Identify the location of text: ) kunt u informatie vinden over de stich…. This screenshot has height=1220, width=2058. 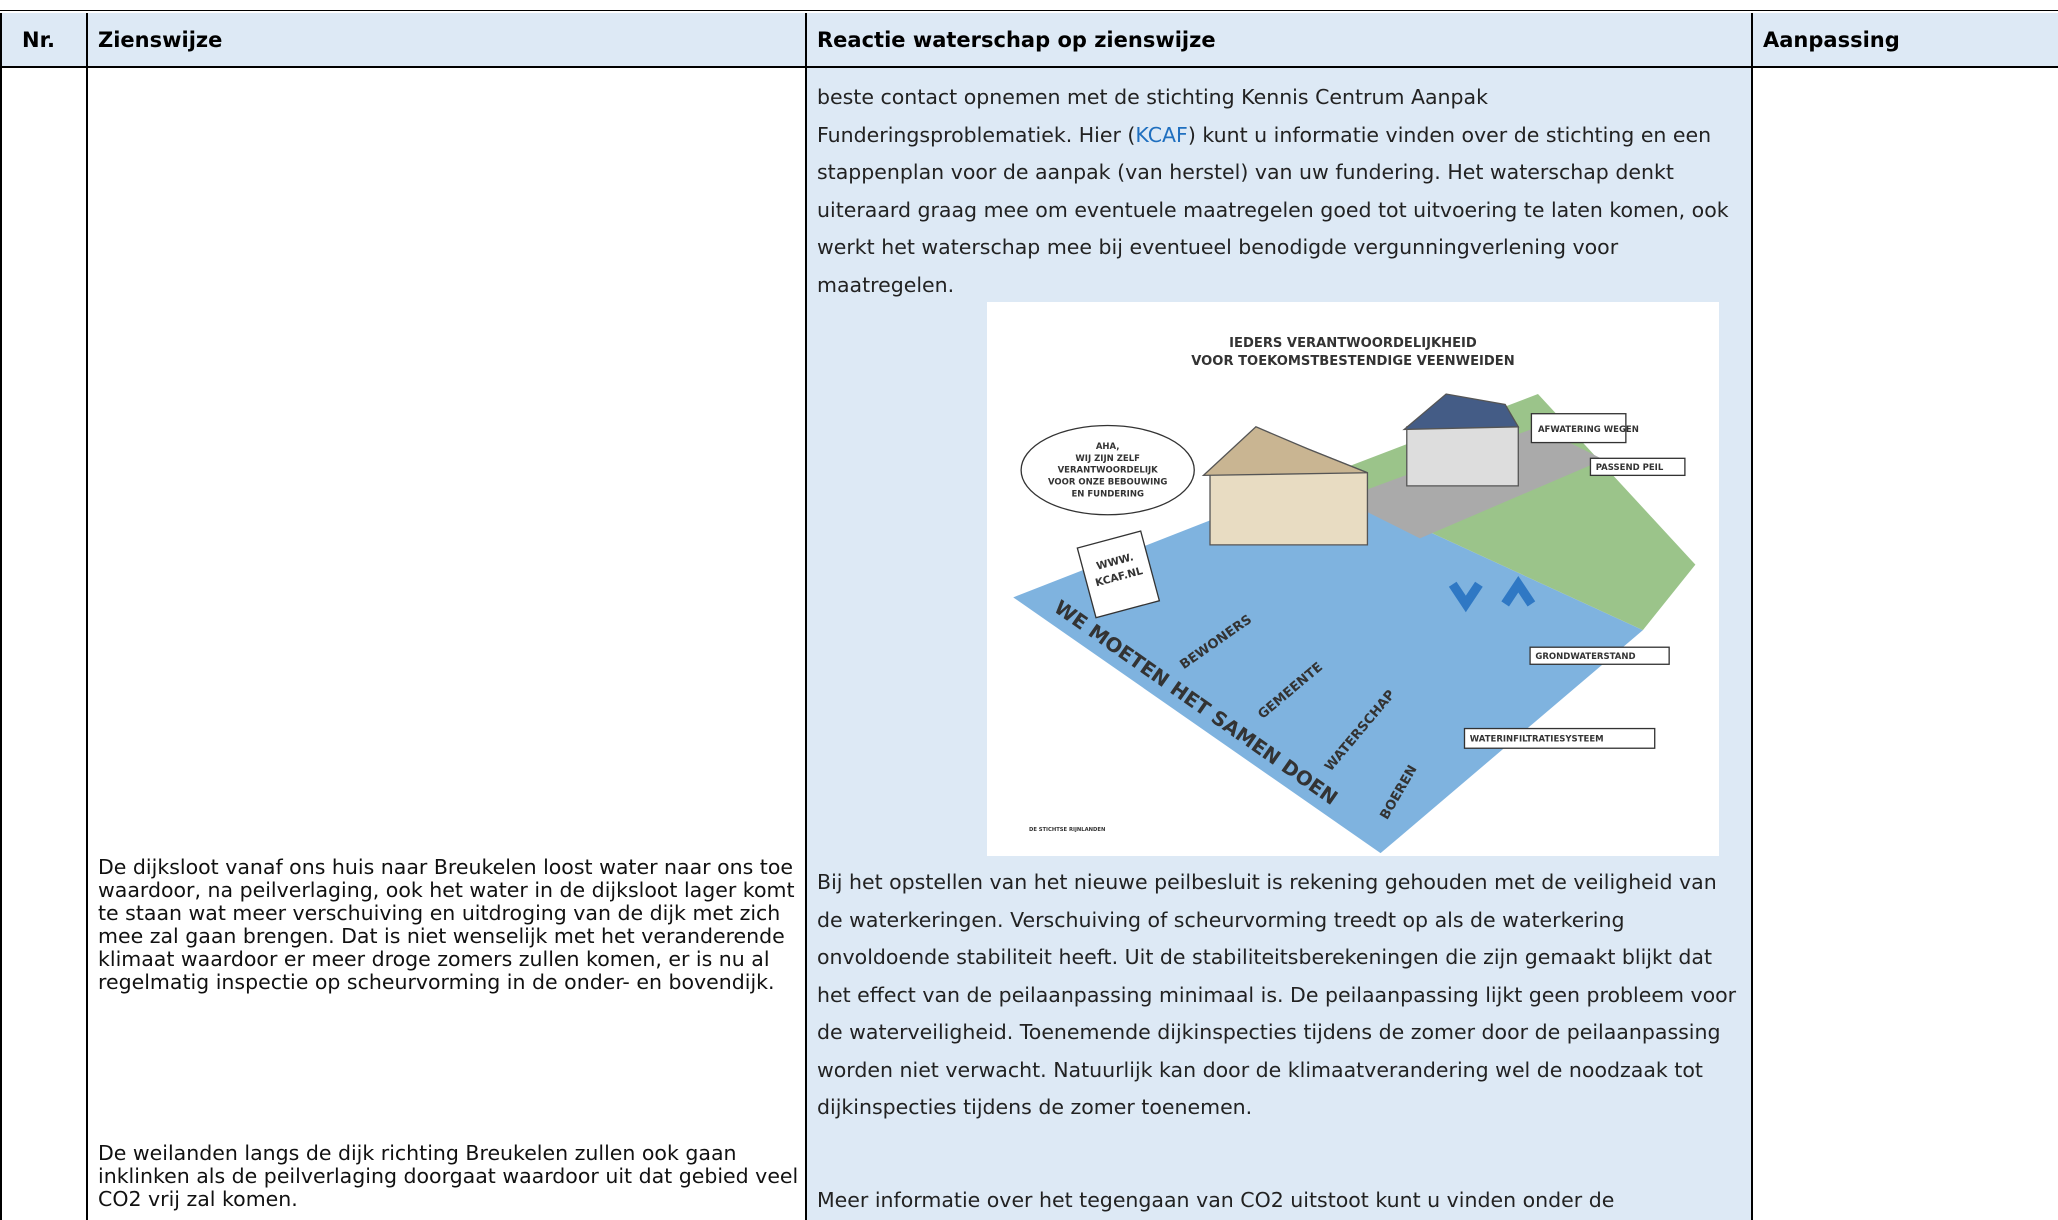
(1273, 209).